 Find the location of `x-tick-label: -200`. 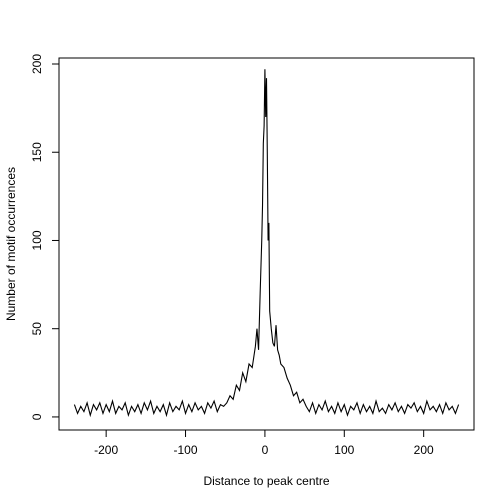

x-tick-label: -200 is located at coordinates (106, 450).